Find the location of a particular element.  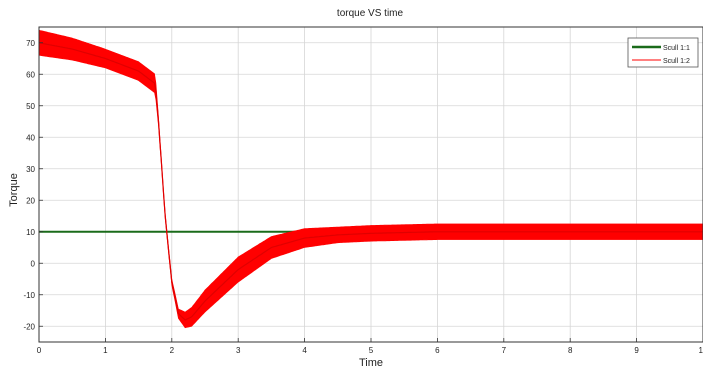

legend-label-scull-1-1: Scull 1:1 is located at coordinates (676, 48).